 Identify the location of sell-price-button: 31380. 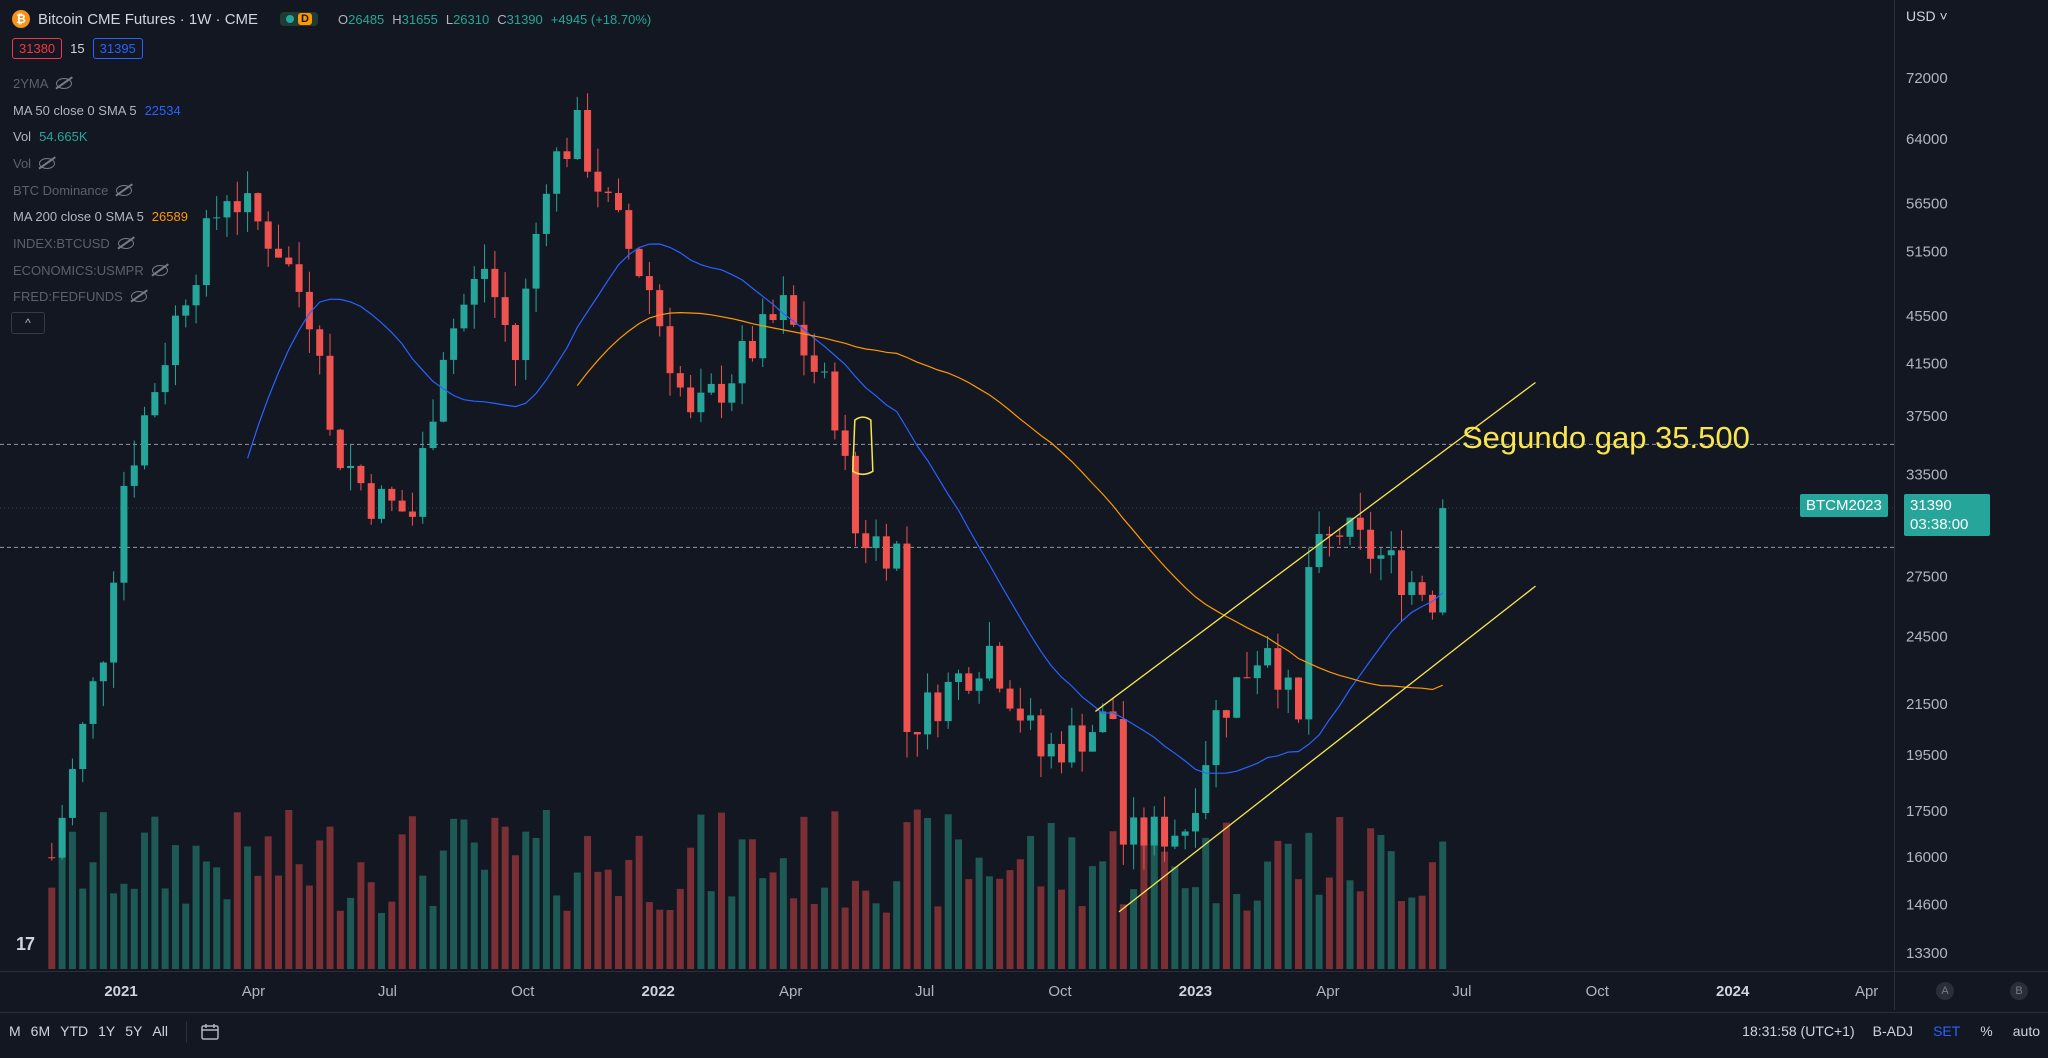
(37, 48).